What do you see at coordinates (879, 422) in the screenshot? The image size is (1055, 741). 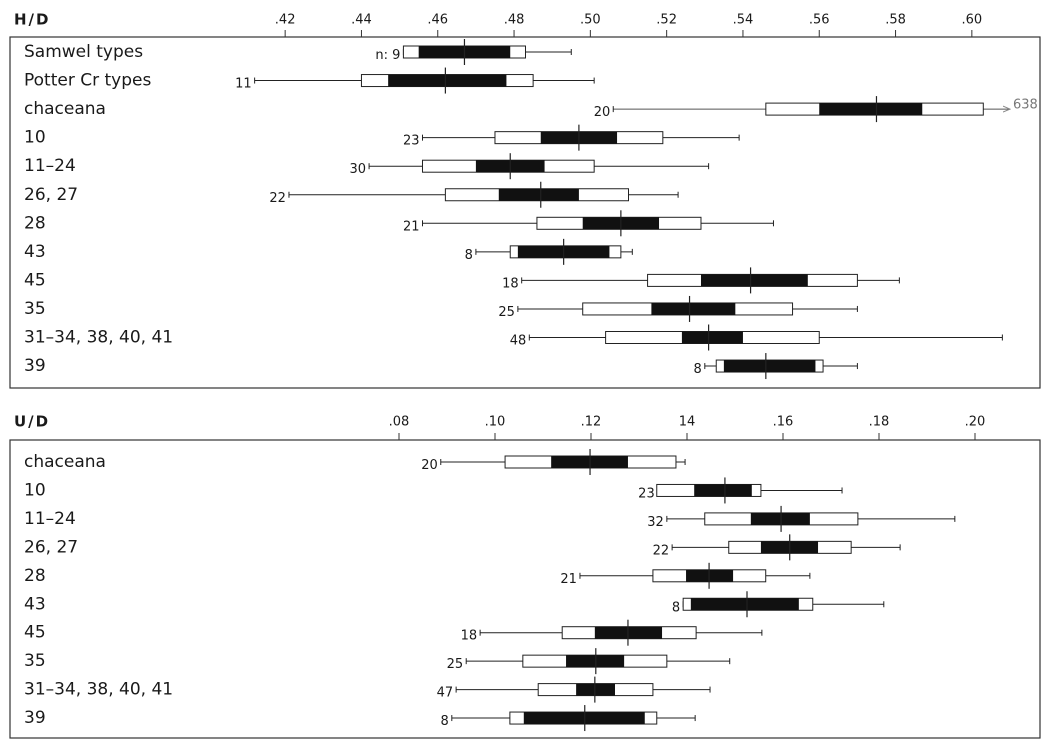 I see `x-tick-label: .18` at bounding box center [879, 422].